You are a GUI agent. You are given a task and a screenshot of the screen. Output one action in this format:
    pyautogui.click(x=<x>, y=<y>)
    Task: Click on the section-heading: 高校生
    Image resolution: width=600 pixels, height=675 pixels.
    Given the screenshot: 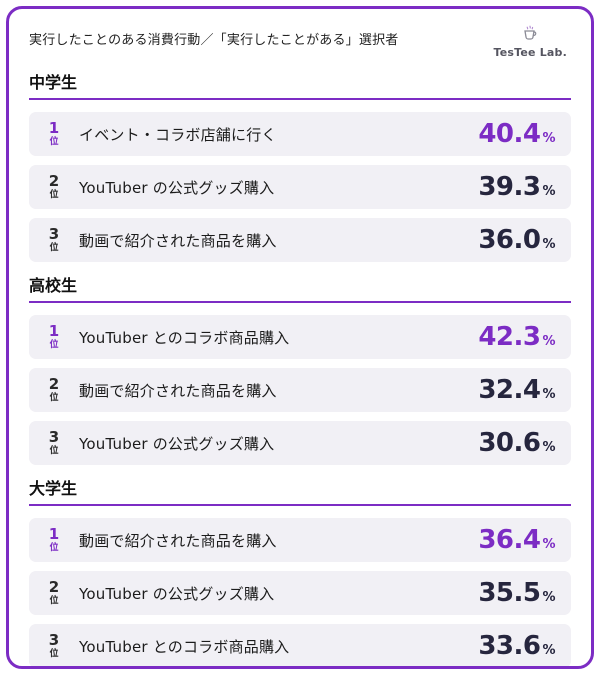 What is the action you would take?
    pyautogui.click(x=300, y=287)
    